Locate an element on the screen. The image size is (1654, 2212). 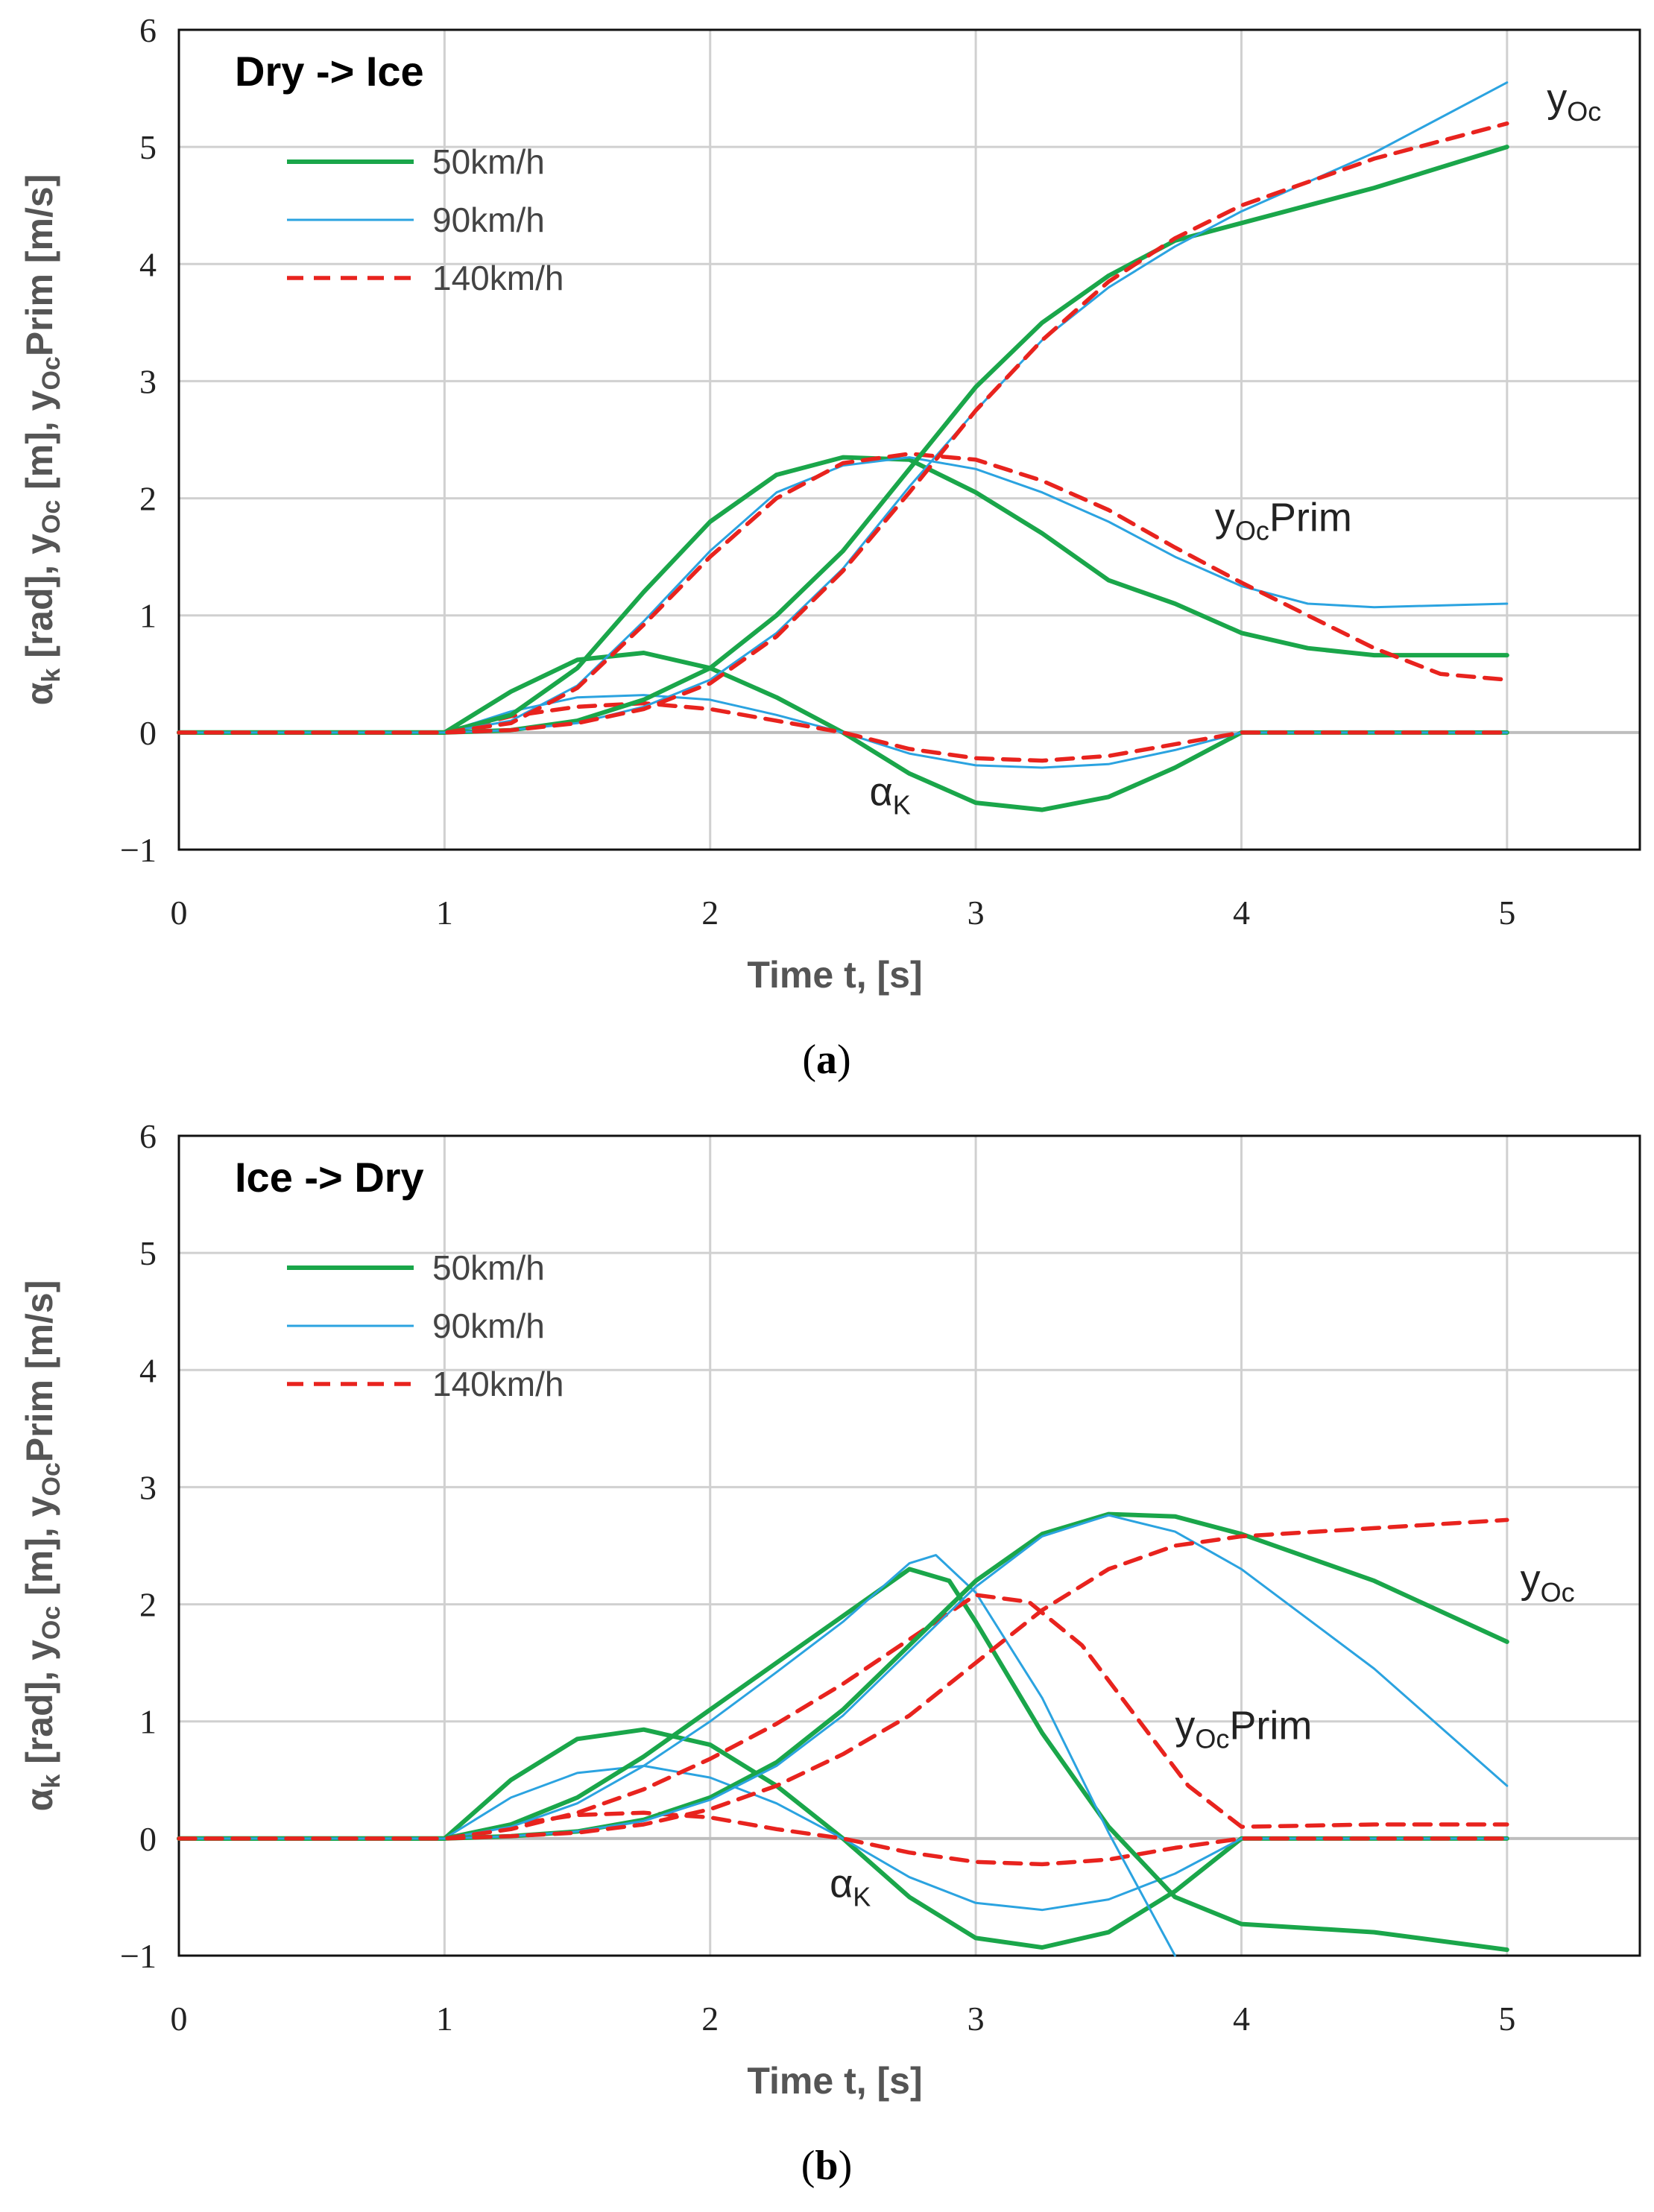
annotation-yocprim: yOcPrim is located at coordinates (1283, 521).